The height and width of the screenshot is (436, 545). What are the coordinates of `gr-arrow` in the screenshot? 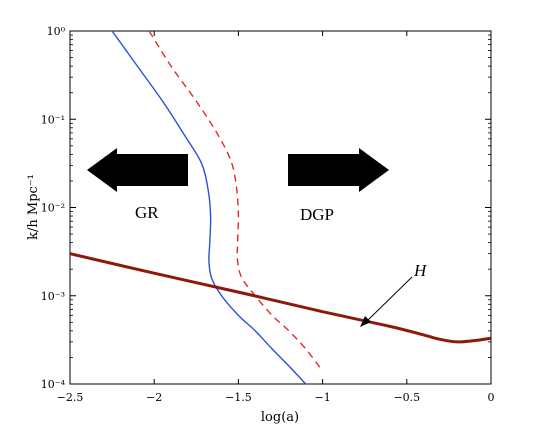 It's located at (137, 170).